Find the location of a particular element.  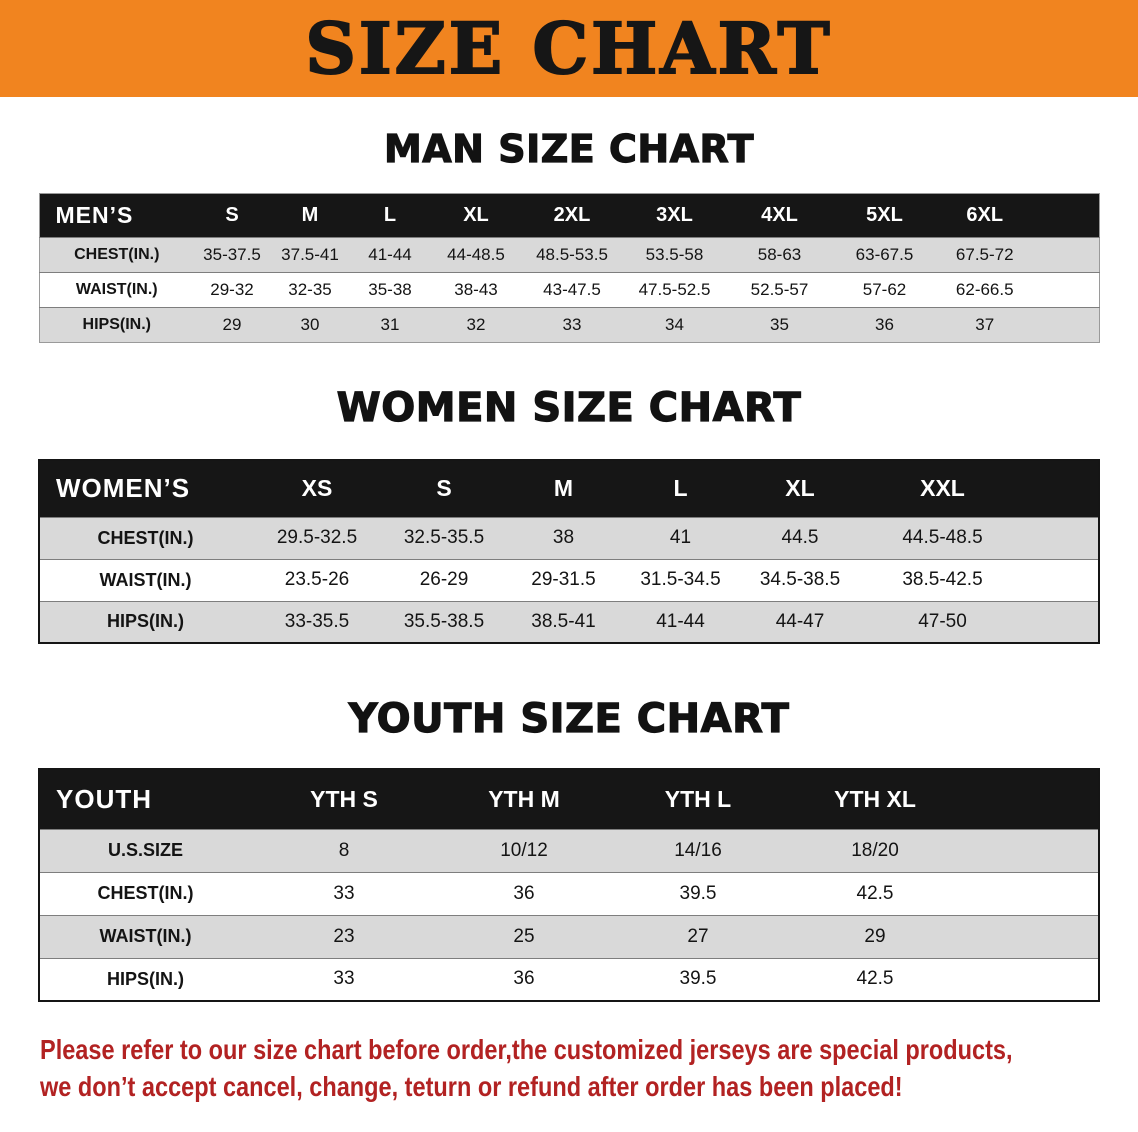

size-value: 57-62 is located at coordinates (884, 289).